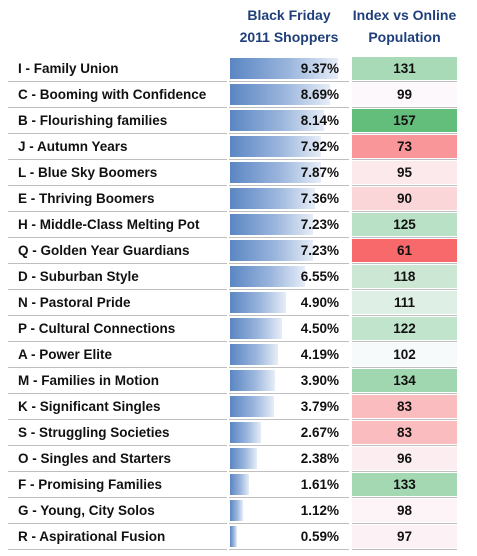 This screenshot has width=477, height=556. What do you see at coordinates (289, 537) in the screenshot?
I see `share-cell: 0.59%` at bounding box center [289, 537].